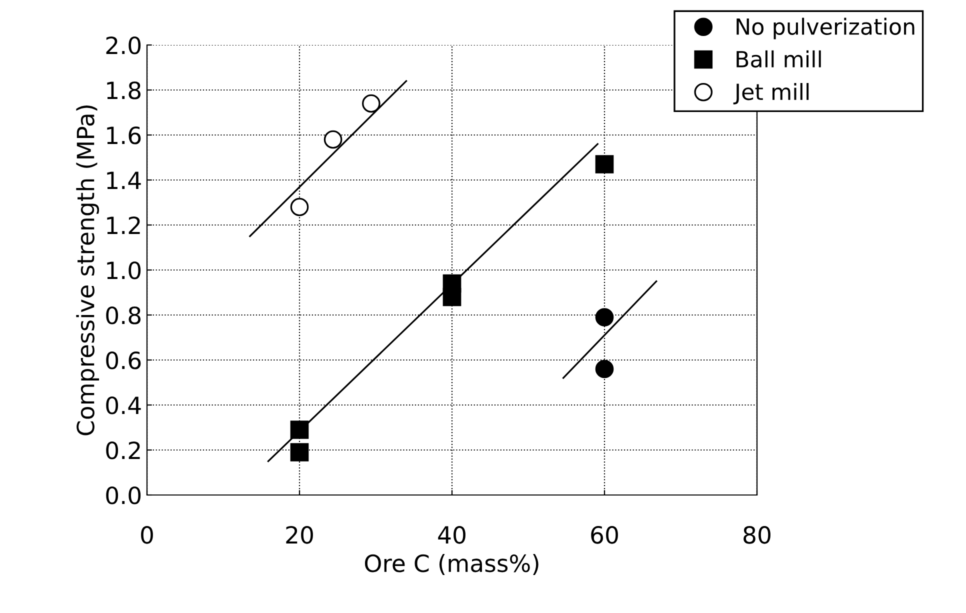  What do you see at coordinates (123, 315) in the screenshot?
I see `y-tick-label: 0.8` at bounding box center [123, 315].